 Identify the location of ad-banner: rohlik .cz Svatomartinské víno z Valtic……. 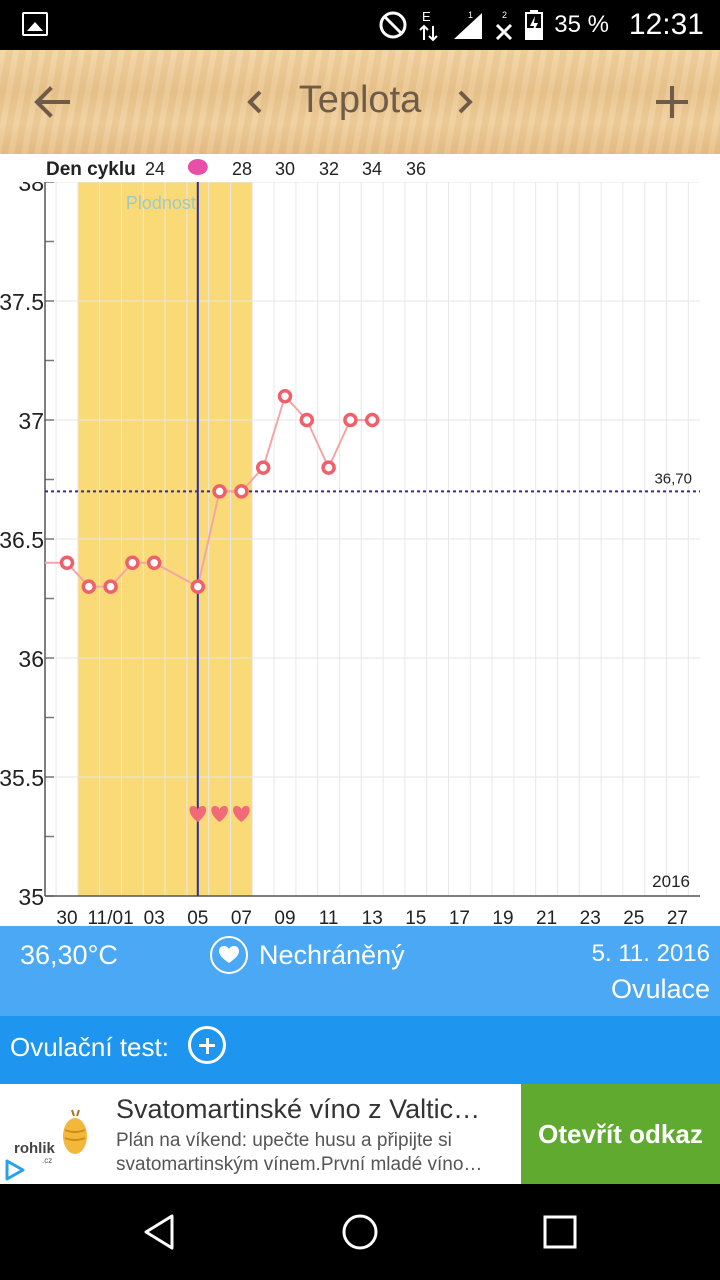
(360, 1134).